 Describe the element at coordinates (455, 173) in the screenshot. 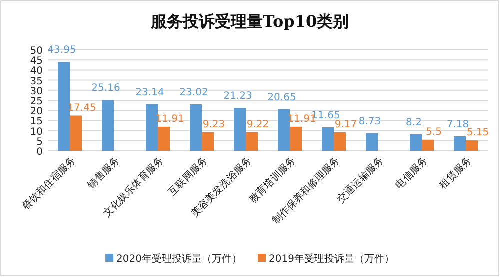

I see `x-tick-label: 租赁服务` at that location.